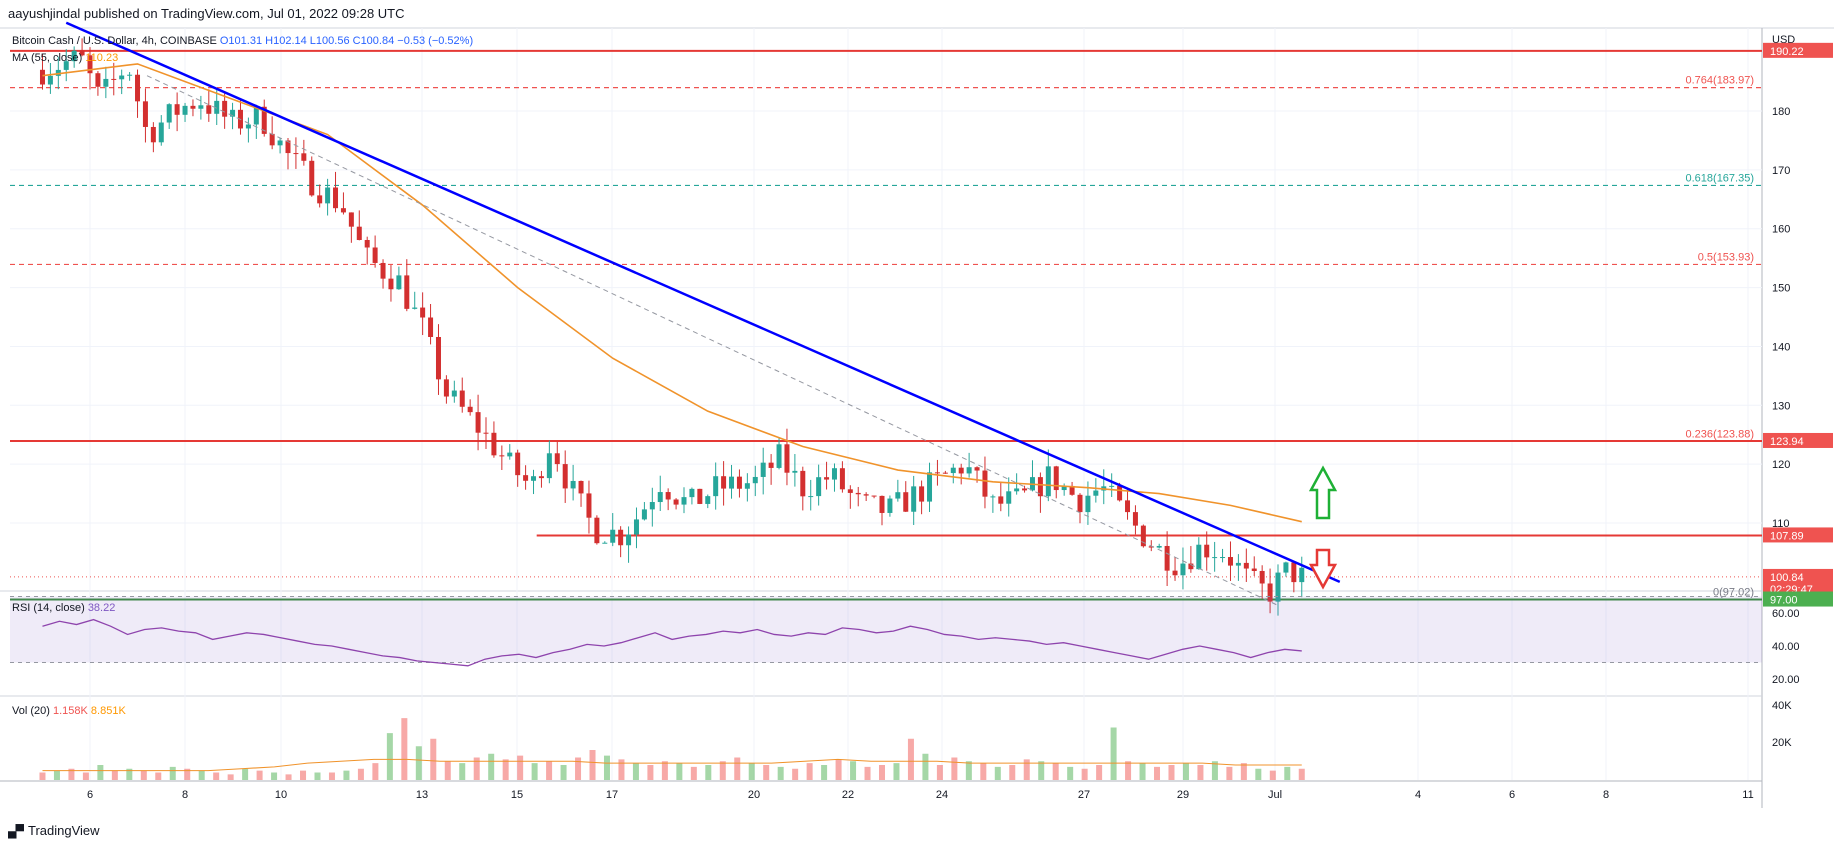 This screenshot has width=1834, height=845. What do you see at coordinates (1784, 601) in the screenshot?
I see `price-badge-label: 97.00` at bounding box center [1784, 601].